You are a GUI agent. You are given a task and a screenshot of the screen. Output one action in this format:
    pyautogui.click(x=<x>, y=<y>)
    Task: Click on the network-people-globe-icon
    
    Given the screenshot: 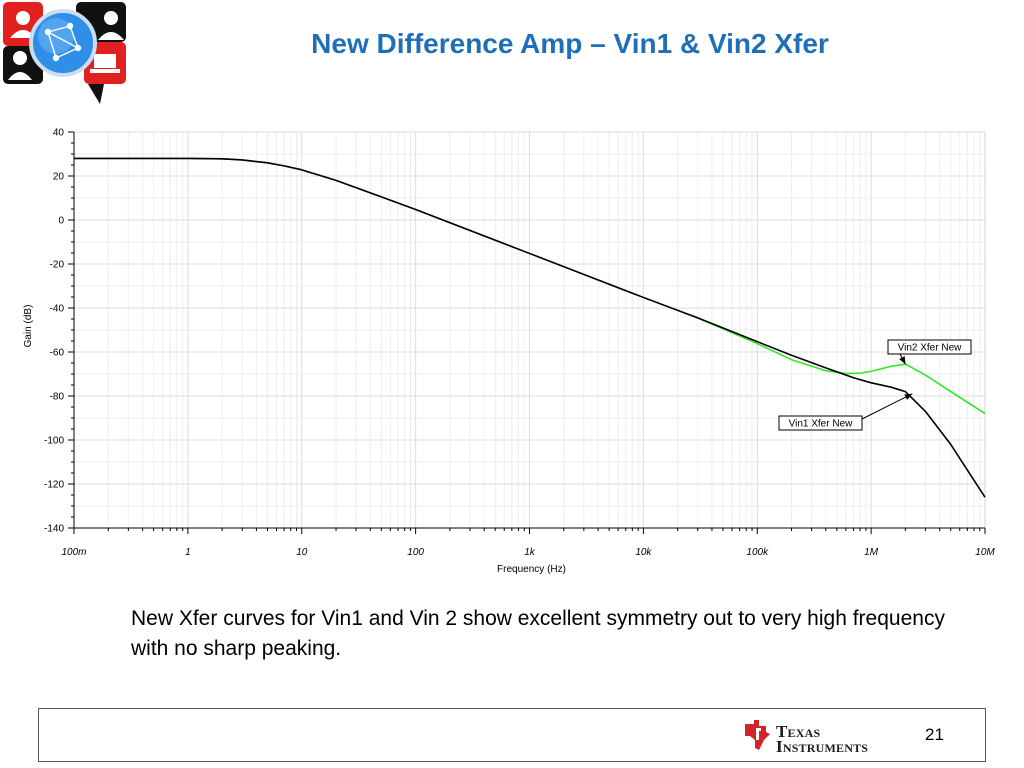 What is the action you would take?
    pyautogui.click(x=64, y=53)
    